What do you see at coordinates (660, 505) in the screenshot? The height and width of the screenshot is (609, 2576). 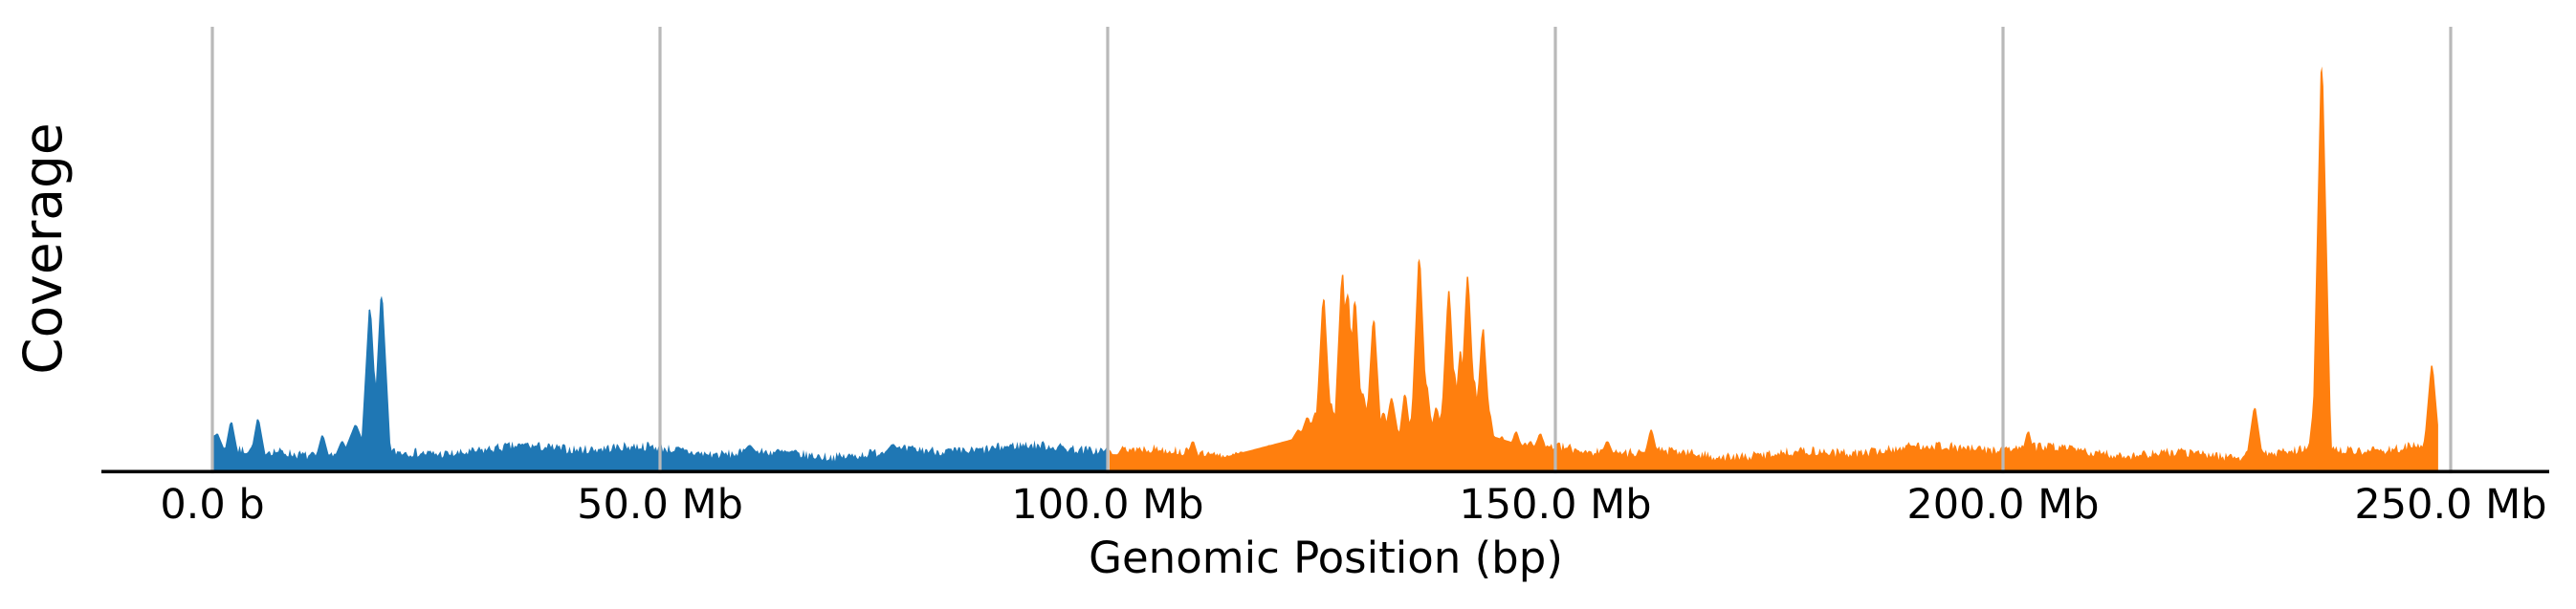 I see `x-tick-label-50mb: 50.0 Mb` at bounding box center [660, 505].